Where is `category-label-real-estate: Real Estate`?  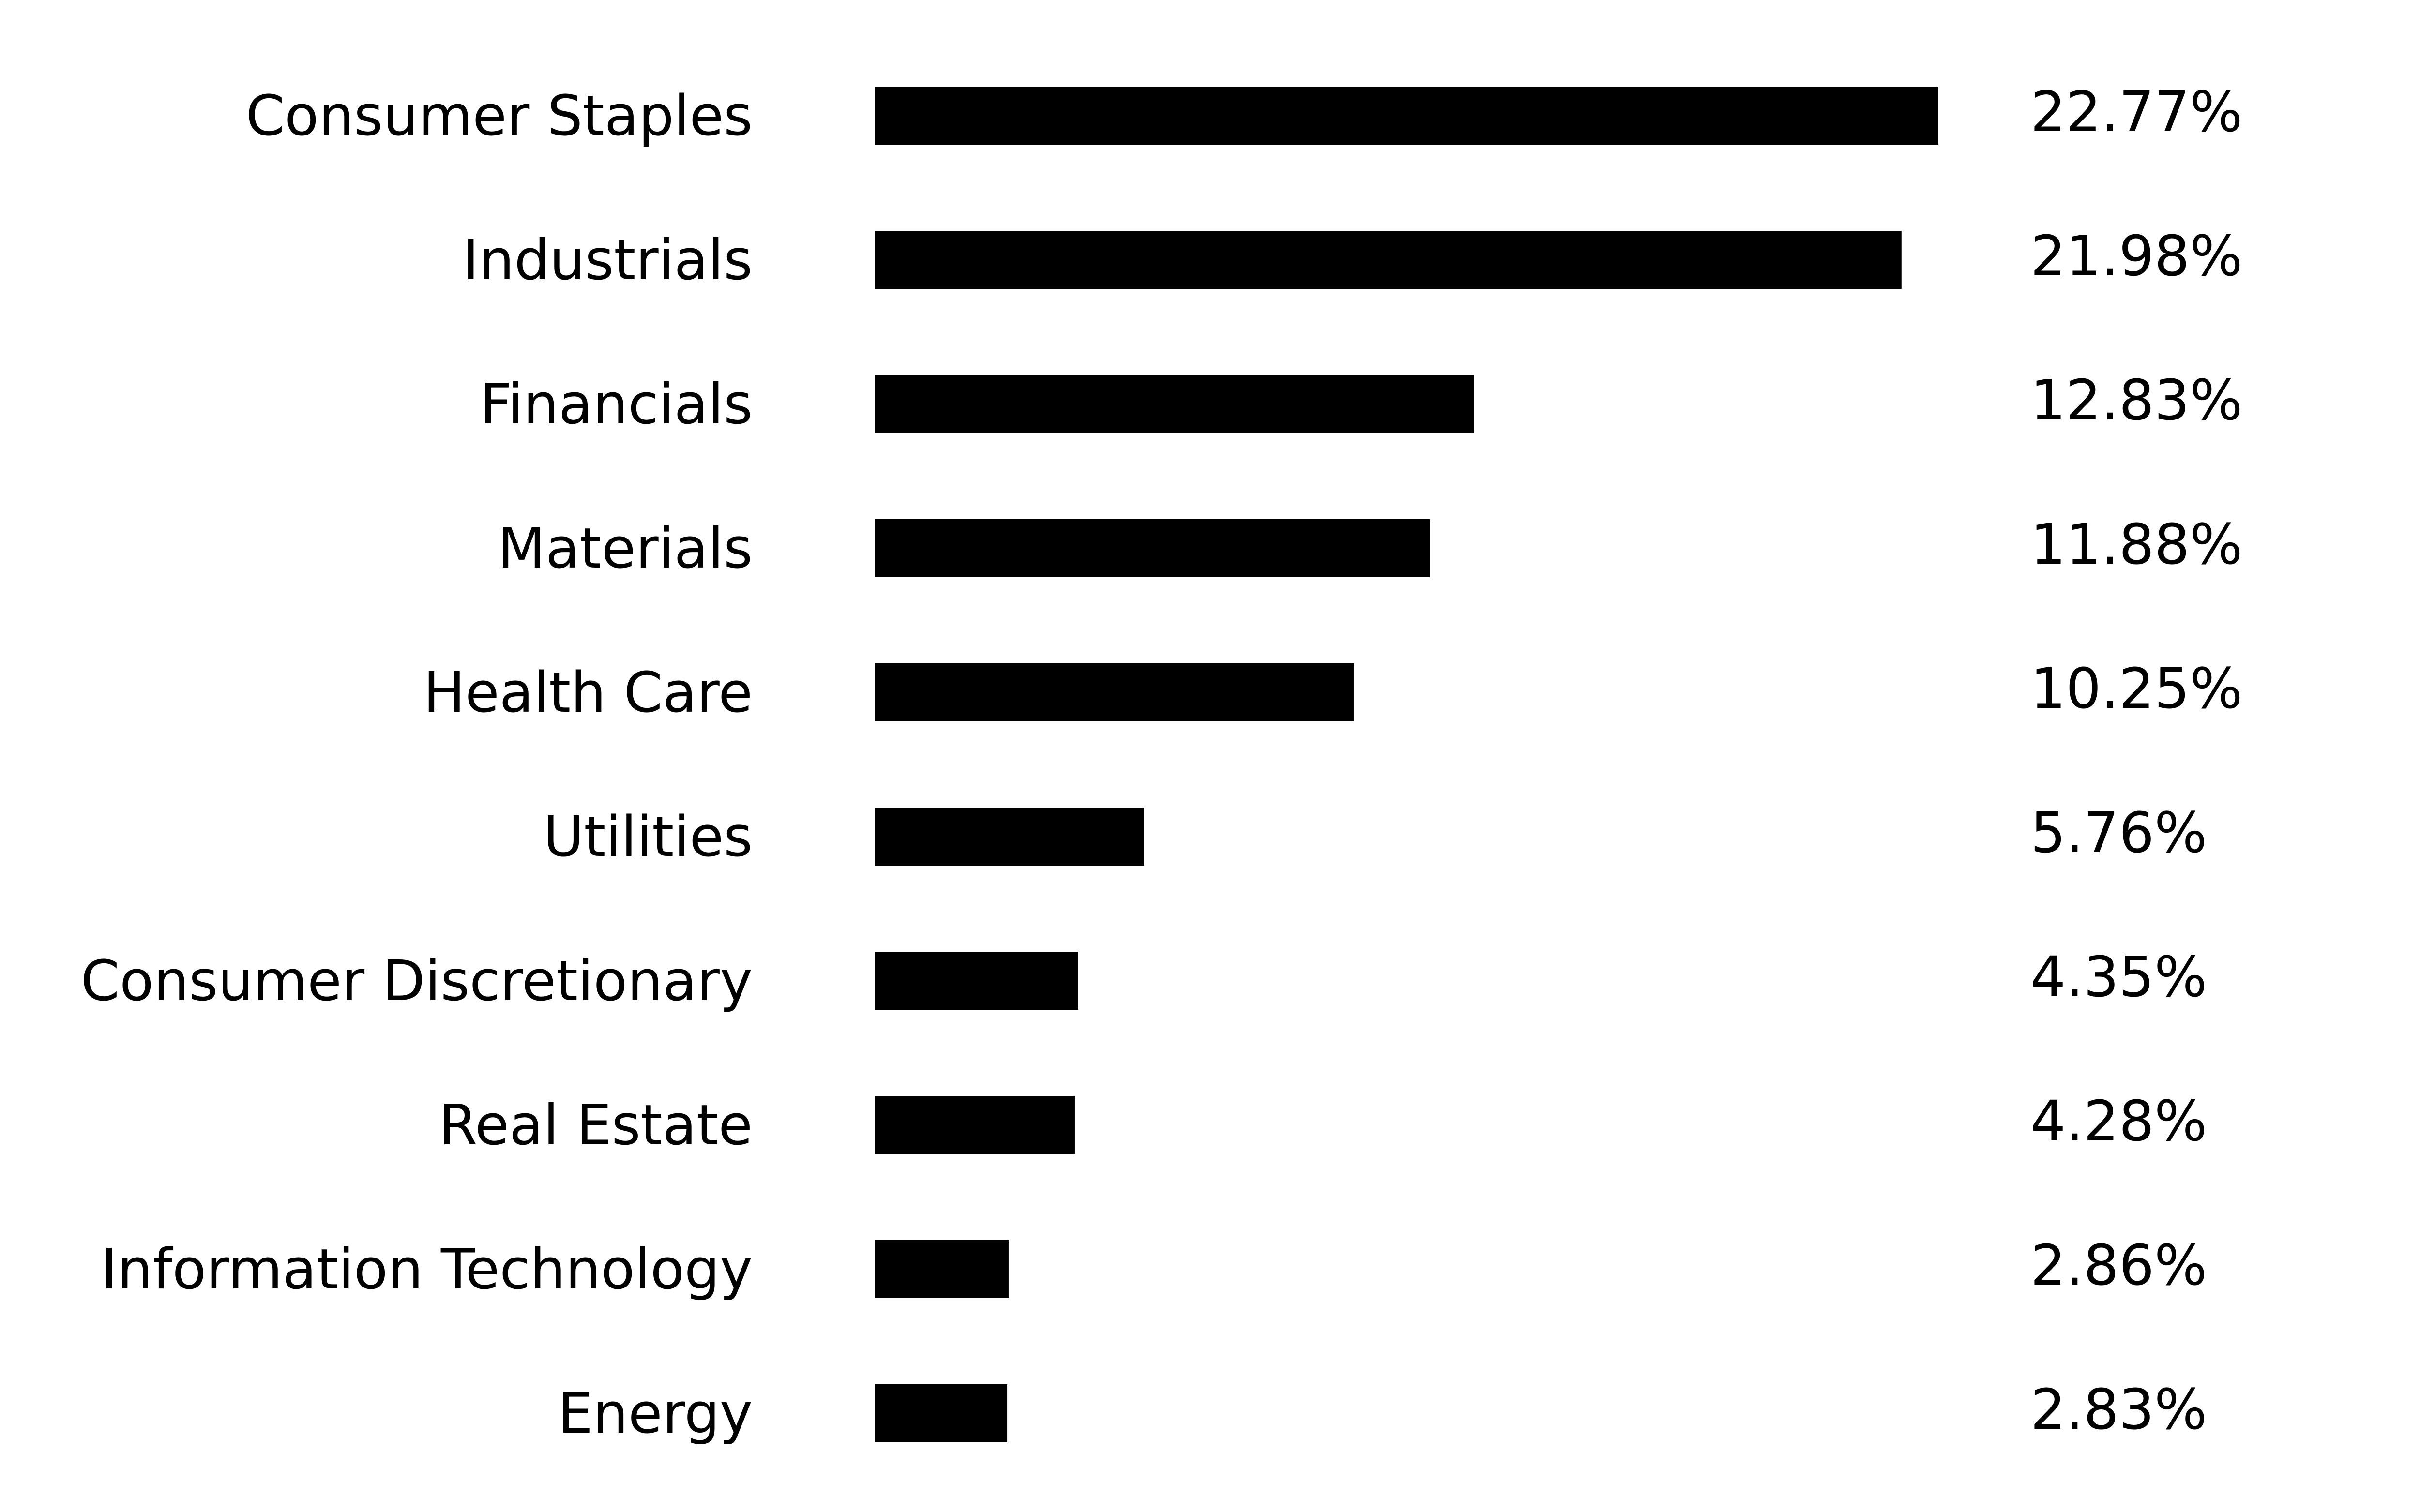
category-label-real-estate: Real Estate is located at coordinates (596, 1125).